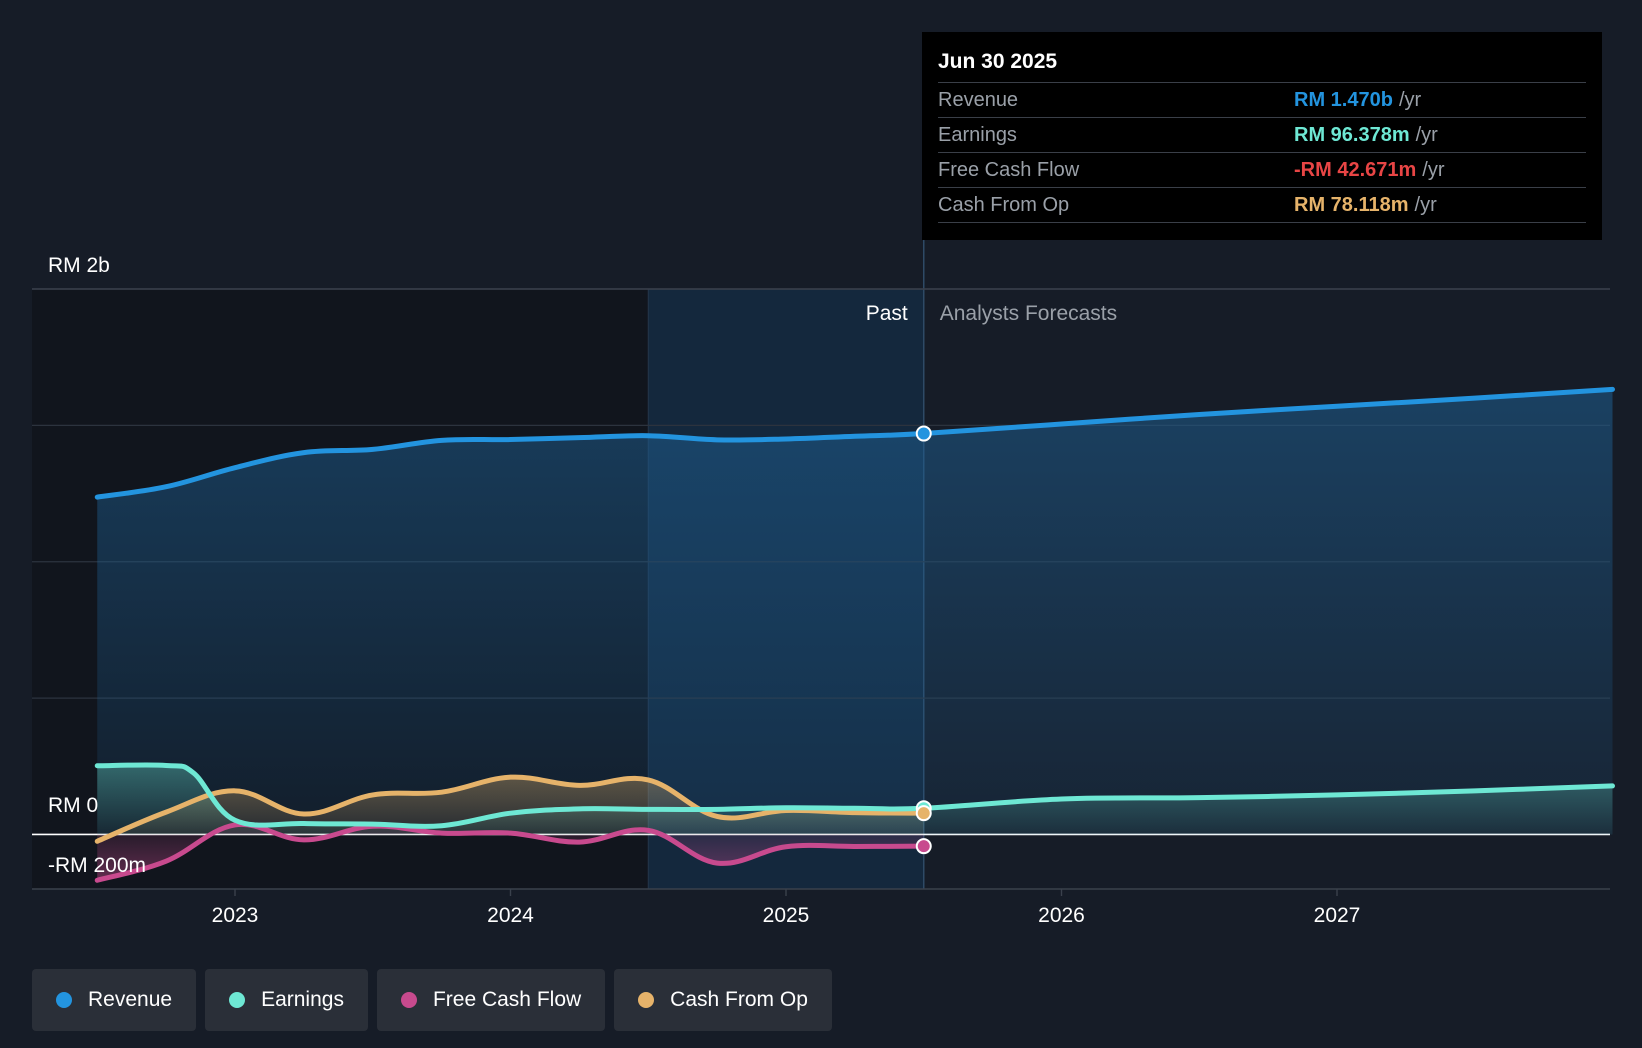  What do you see at coordinates (923, 813) in the screenshot?
I see `marker-cash-from-op` at bounding box center [923, 813].